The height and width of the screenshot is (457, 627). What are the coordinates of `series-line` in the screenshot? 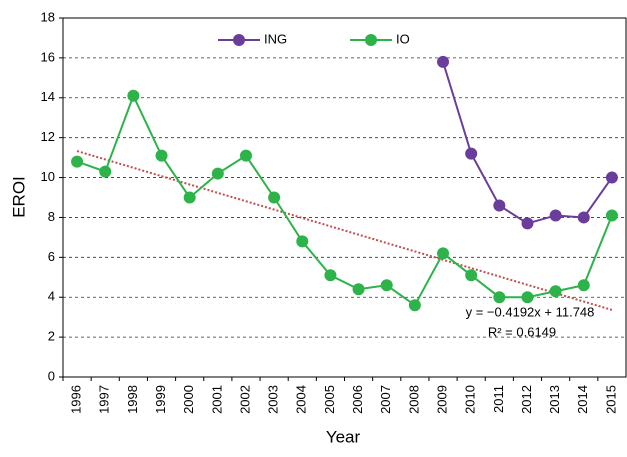 It's located at (527, 143).